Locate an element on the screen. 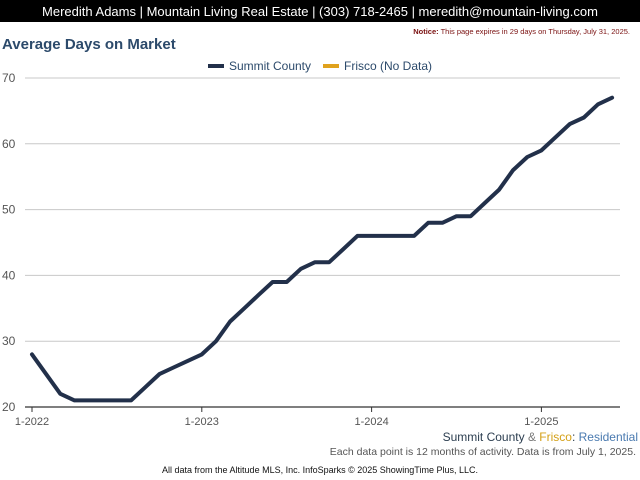 The image size is (640, 480). region-footer-label: Summit County & Frisco: Residential is located at coordinates (540, 437).